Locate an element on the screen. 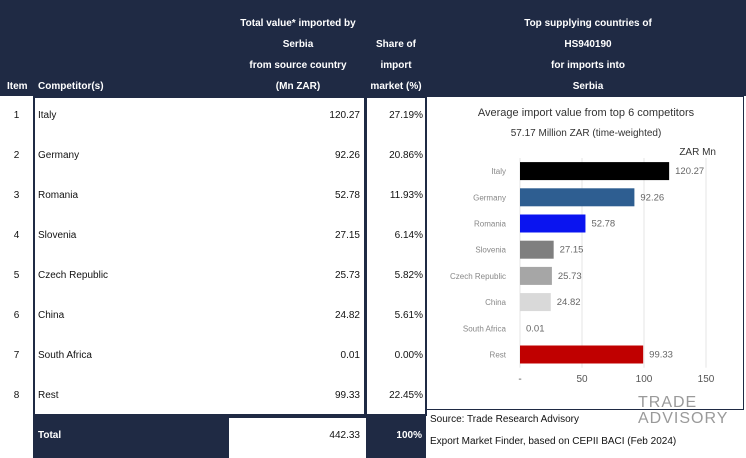 This screenshot has width=746, height=458. row-share: 5.82% is located at coordinates (408, 275).